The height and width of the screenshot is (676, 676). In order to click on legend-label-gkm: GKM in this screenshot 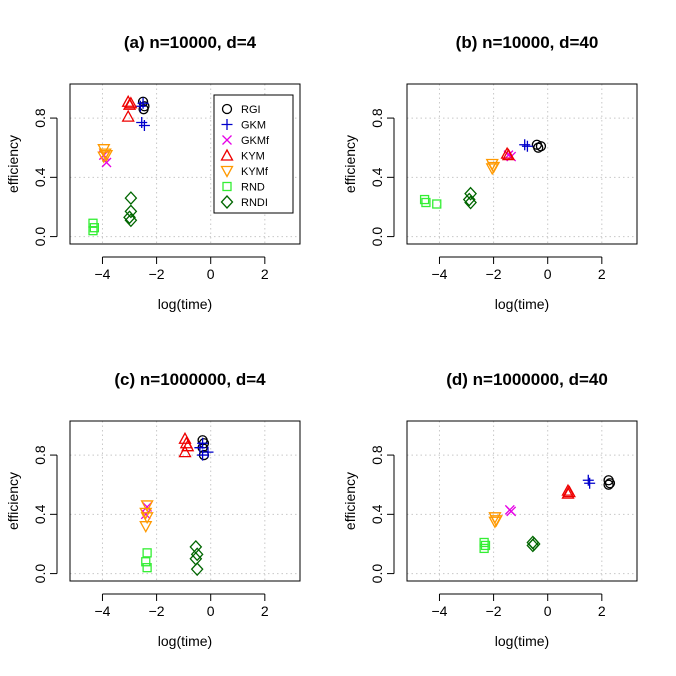, I will do `click(253, 126)`.